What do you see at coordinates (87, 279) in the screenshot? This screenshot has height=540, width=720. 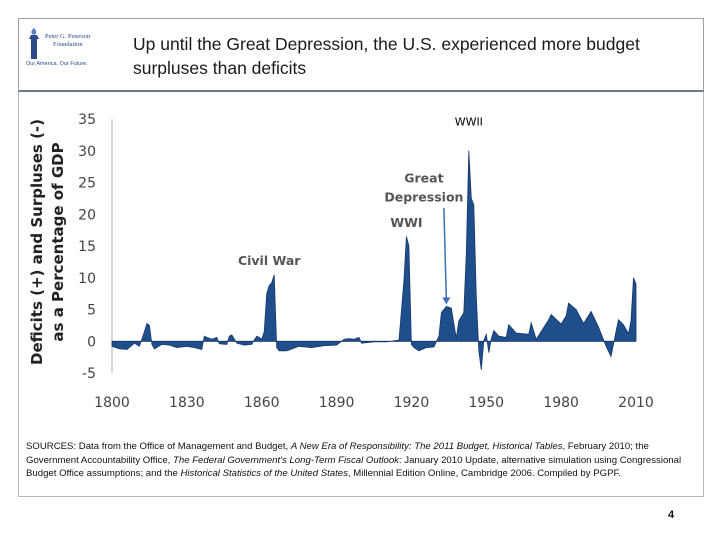 I see `y-tick-label: 10` at bounding box center [87, 279].